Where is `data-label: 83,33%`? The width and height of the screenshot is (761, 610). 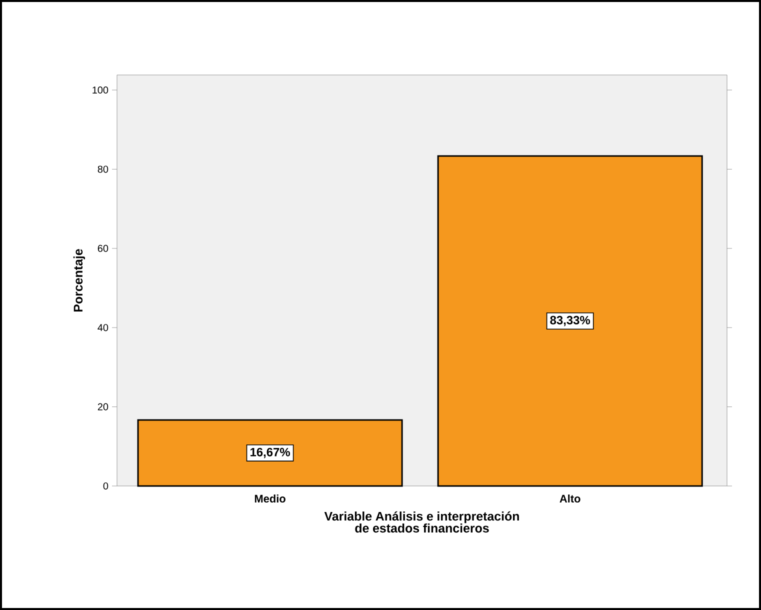
data-label: 83,33% is located at coordinates (570, 321).